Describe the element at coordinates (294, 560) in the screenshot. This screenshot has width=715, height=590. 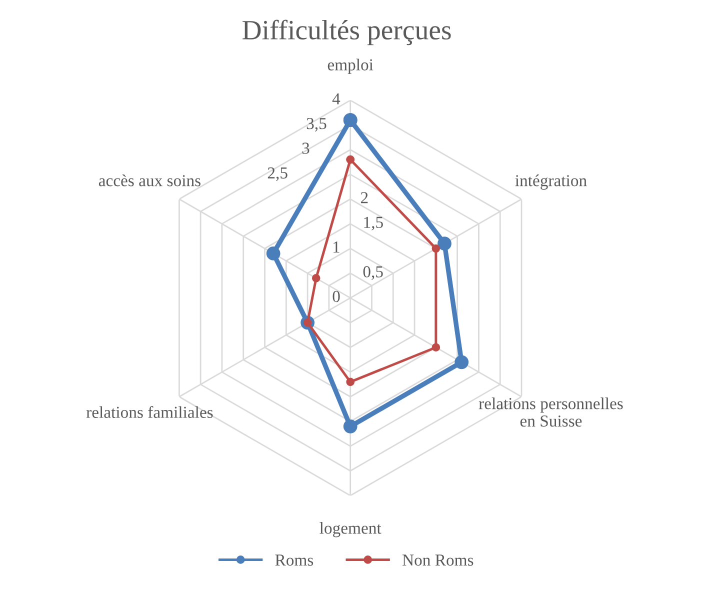
I see `legend-label: Roms` at that location.